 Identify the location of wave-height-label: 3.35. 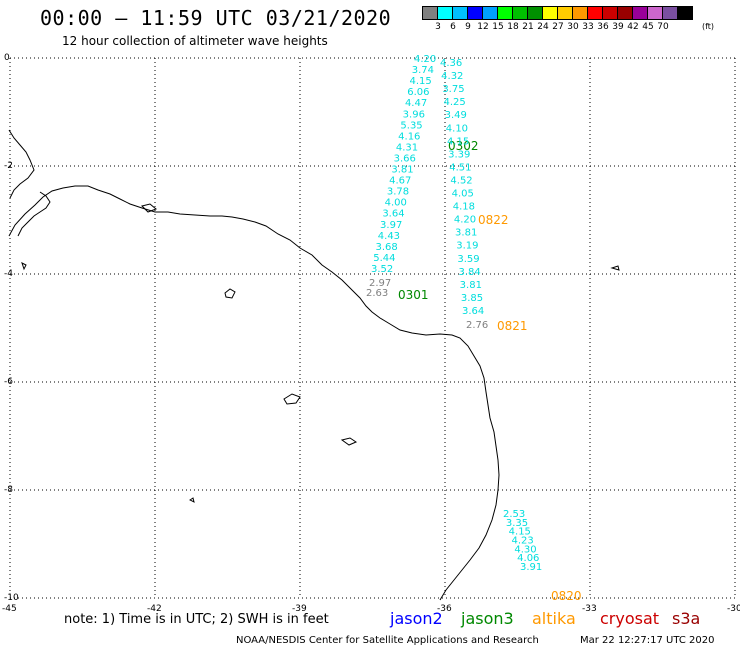
(517, 523).